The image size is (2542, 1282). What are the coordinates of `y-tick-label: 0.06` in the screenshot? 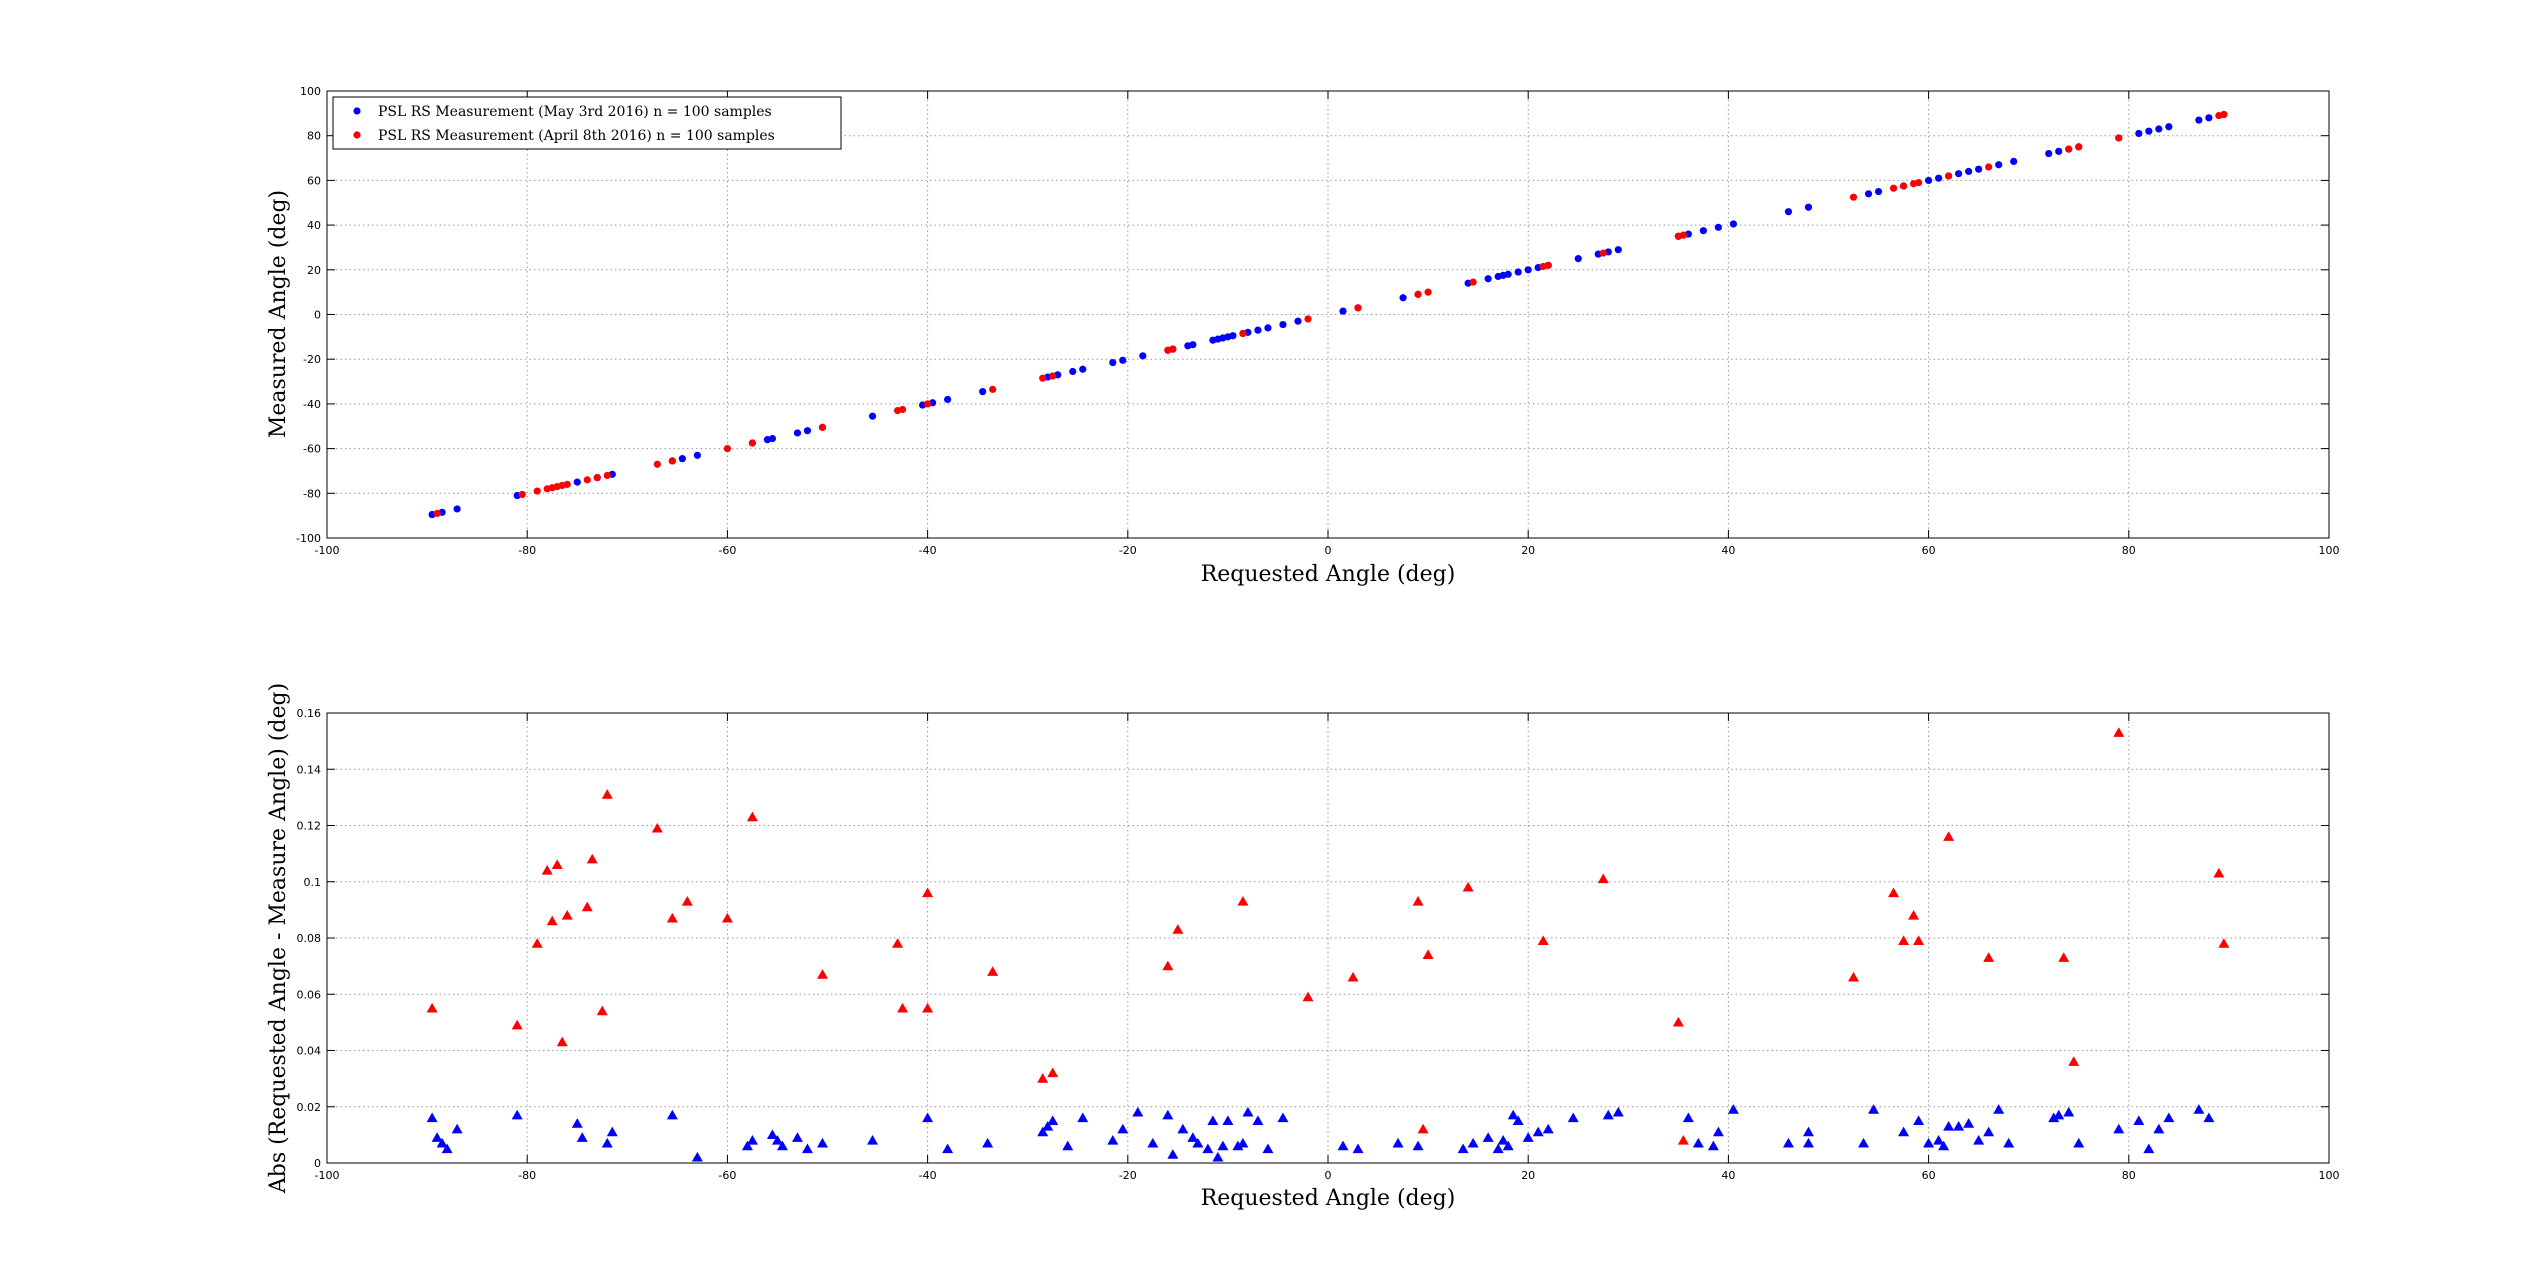 It's located at (309, 994).